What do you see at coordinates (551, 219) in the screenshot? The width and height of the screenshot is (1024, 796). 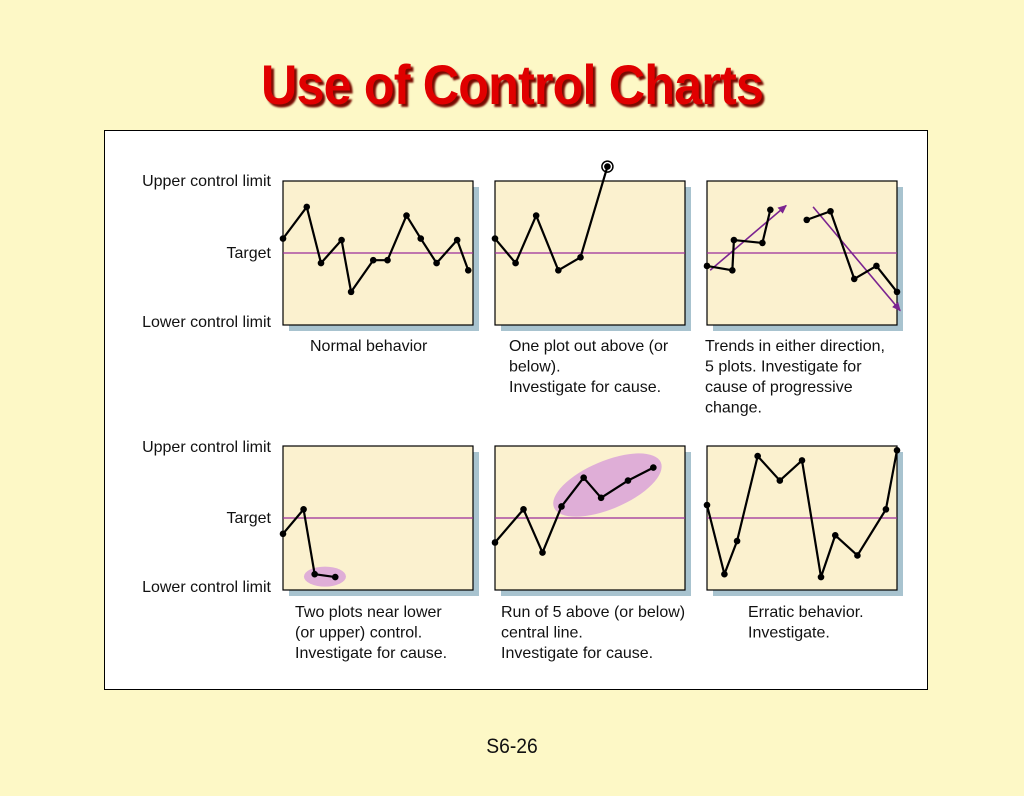 I see `one-out-line` at bounding box center [551, 219].